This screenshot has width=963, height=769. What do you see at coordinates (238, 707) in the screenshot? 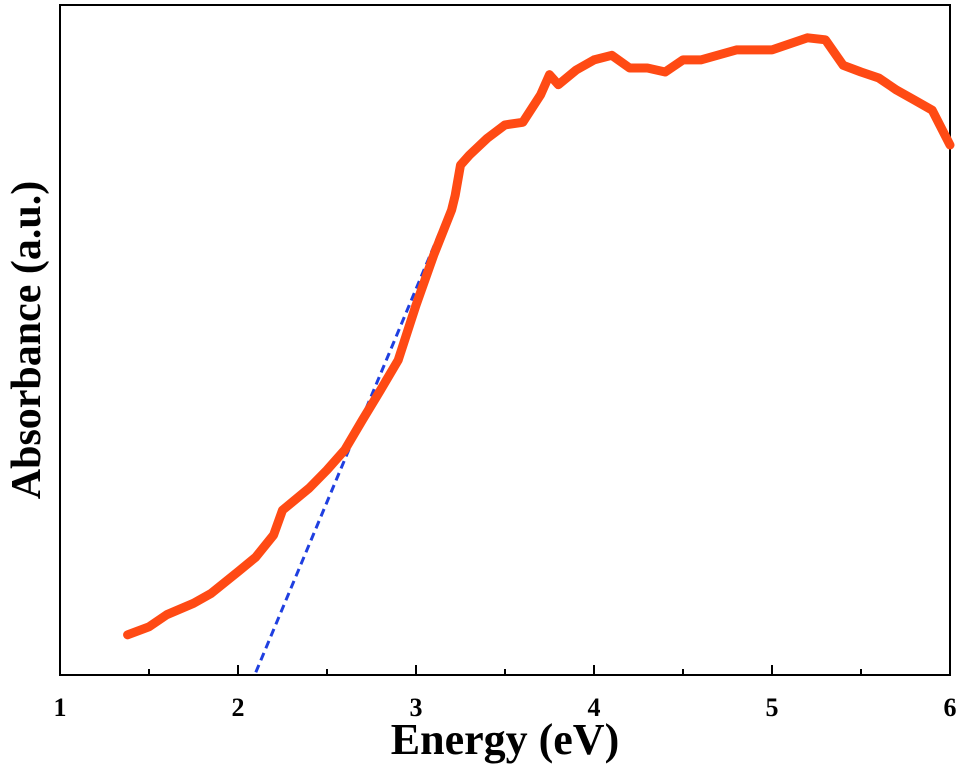
I see `x-tick-label: 2` at bounding box center [238, 707].